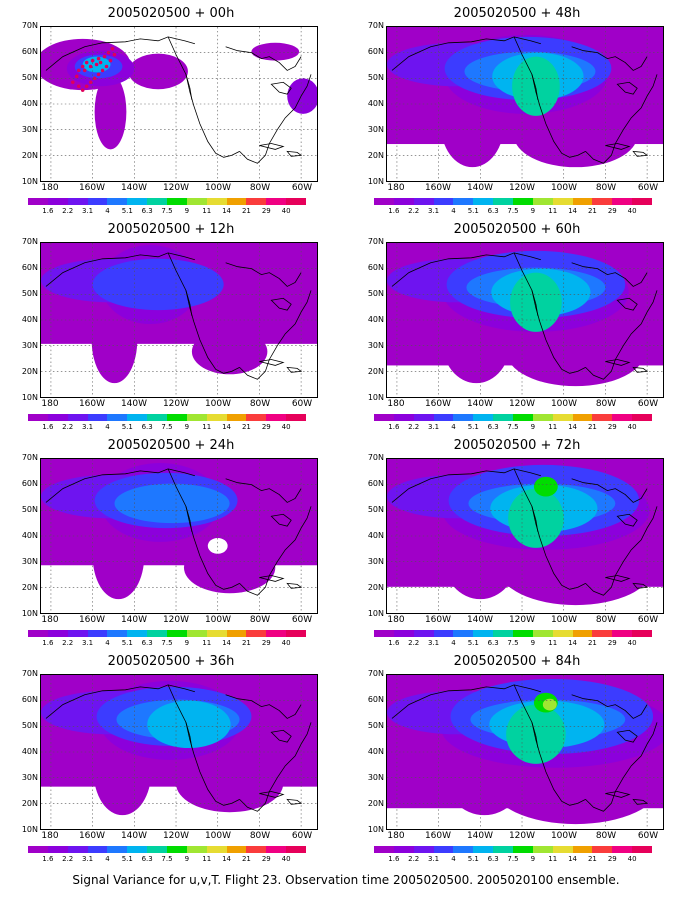 This screenshot has width=692, height=900. I want to click on lat-tick-label: 30N, so click(375, 561).